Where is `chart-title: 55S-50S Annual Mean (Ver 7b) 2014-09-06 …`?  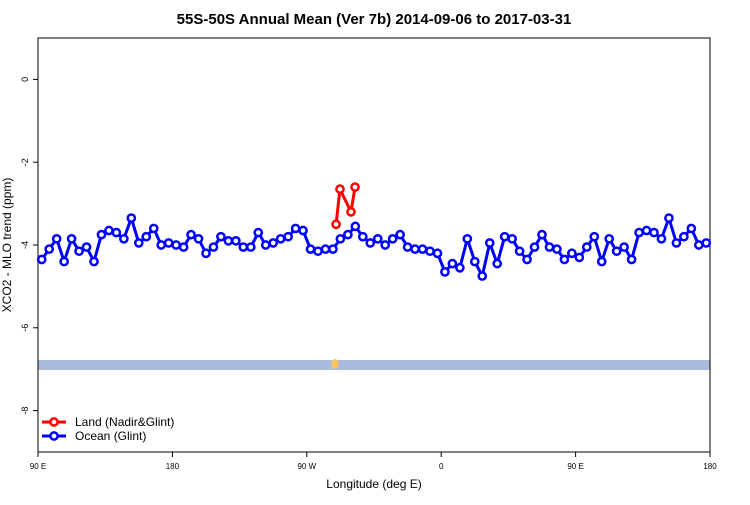 chart-title: 55S-50S Annual Mean (Ver 7b) 2014-09-06 … is located at coordinates (374, 19).